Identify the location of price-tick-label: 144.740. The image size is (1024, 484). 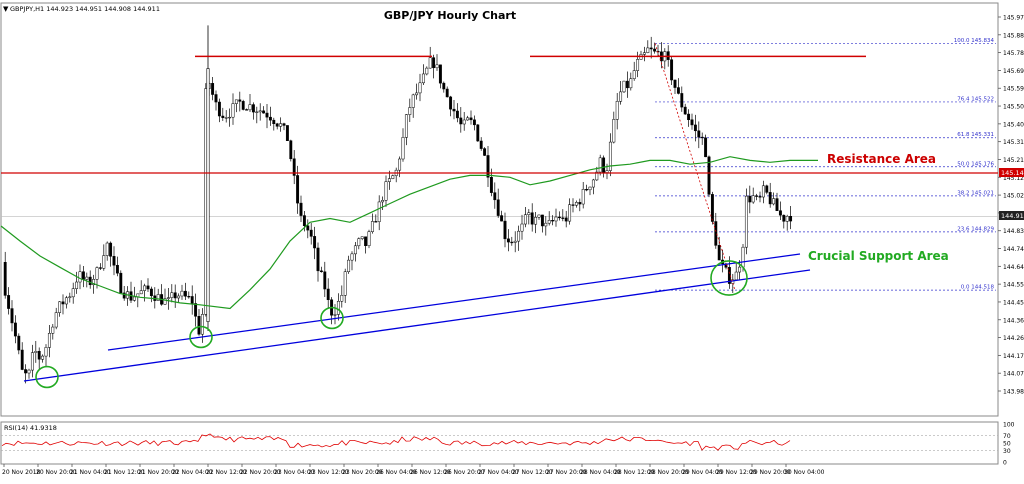
(1013, 249).